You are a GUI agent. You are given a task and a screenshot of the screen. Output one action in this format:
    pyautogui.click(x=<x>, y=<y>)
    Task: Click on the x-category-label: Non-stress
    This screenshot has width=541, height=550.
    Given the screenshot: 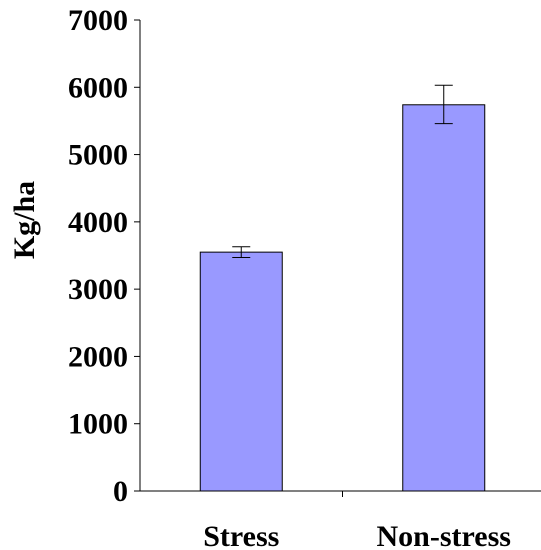 What is the action you would take?
    pyautogui.click(x=444, y=535)
    